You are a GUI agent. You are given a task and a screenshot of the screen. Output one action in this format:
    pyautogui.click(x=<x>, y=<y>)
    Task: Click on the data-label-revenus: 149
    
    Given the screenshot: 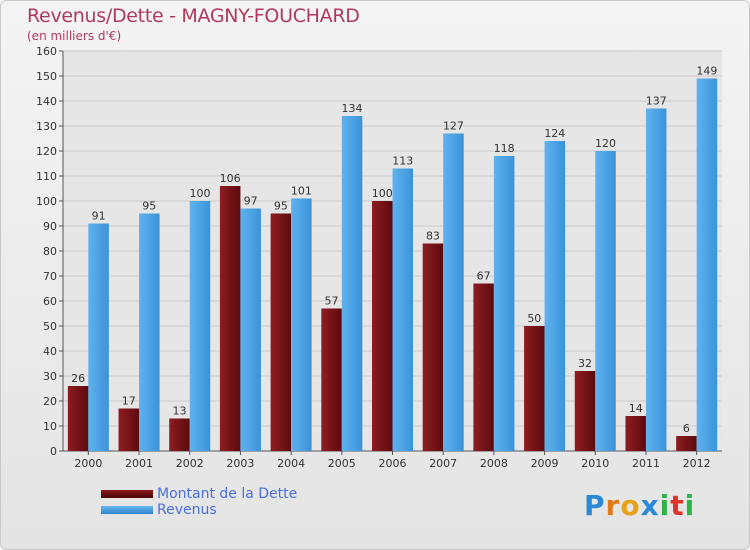 What is the action you would take?
    pyautogui.click(x=706, y=71)
    